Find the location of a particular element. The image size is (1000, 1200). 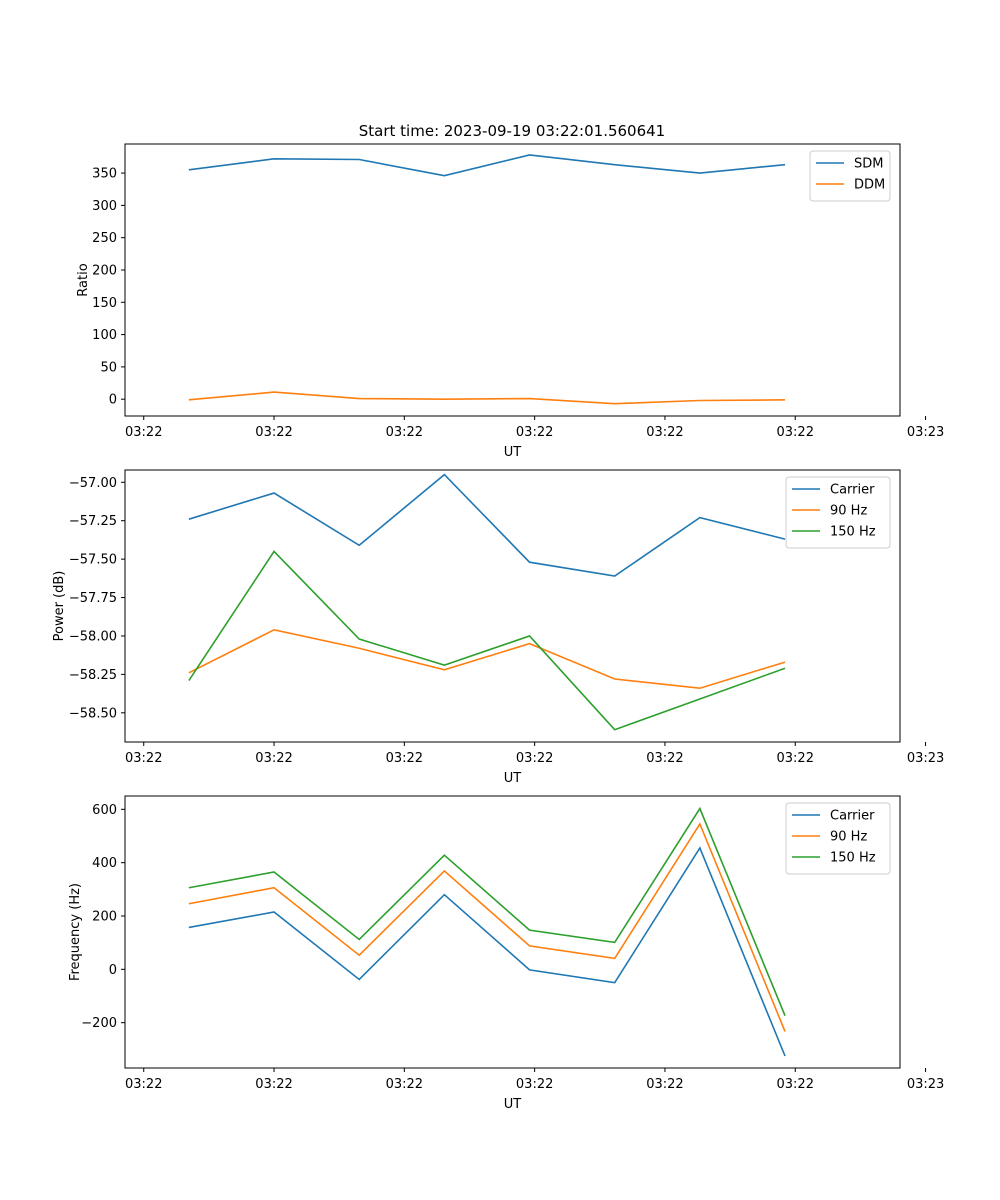

series-line-sdm is located at coordinates (487, 165).